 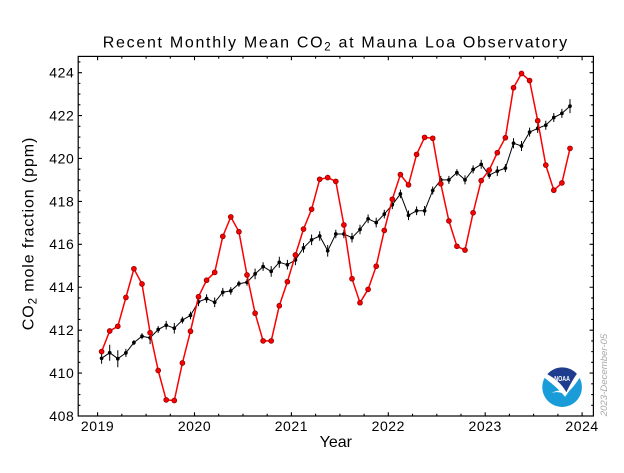 What do you see at coordinates (388, 426) in the screenshot?
I see `svg-text: 2022` at bounding box center [388, 426].